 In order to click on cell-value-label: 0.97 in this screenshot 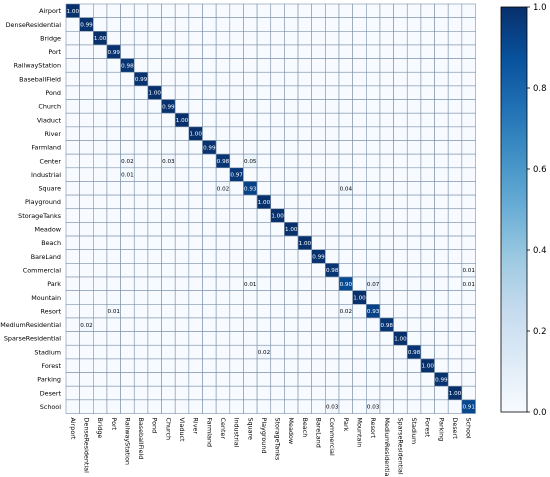, I will do `click(236, 176)`.